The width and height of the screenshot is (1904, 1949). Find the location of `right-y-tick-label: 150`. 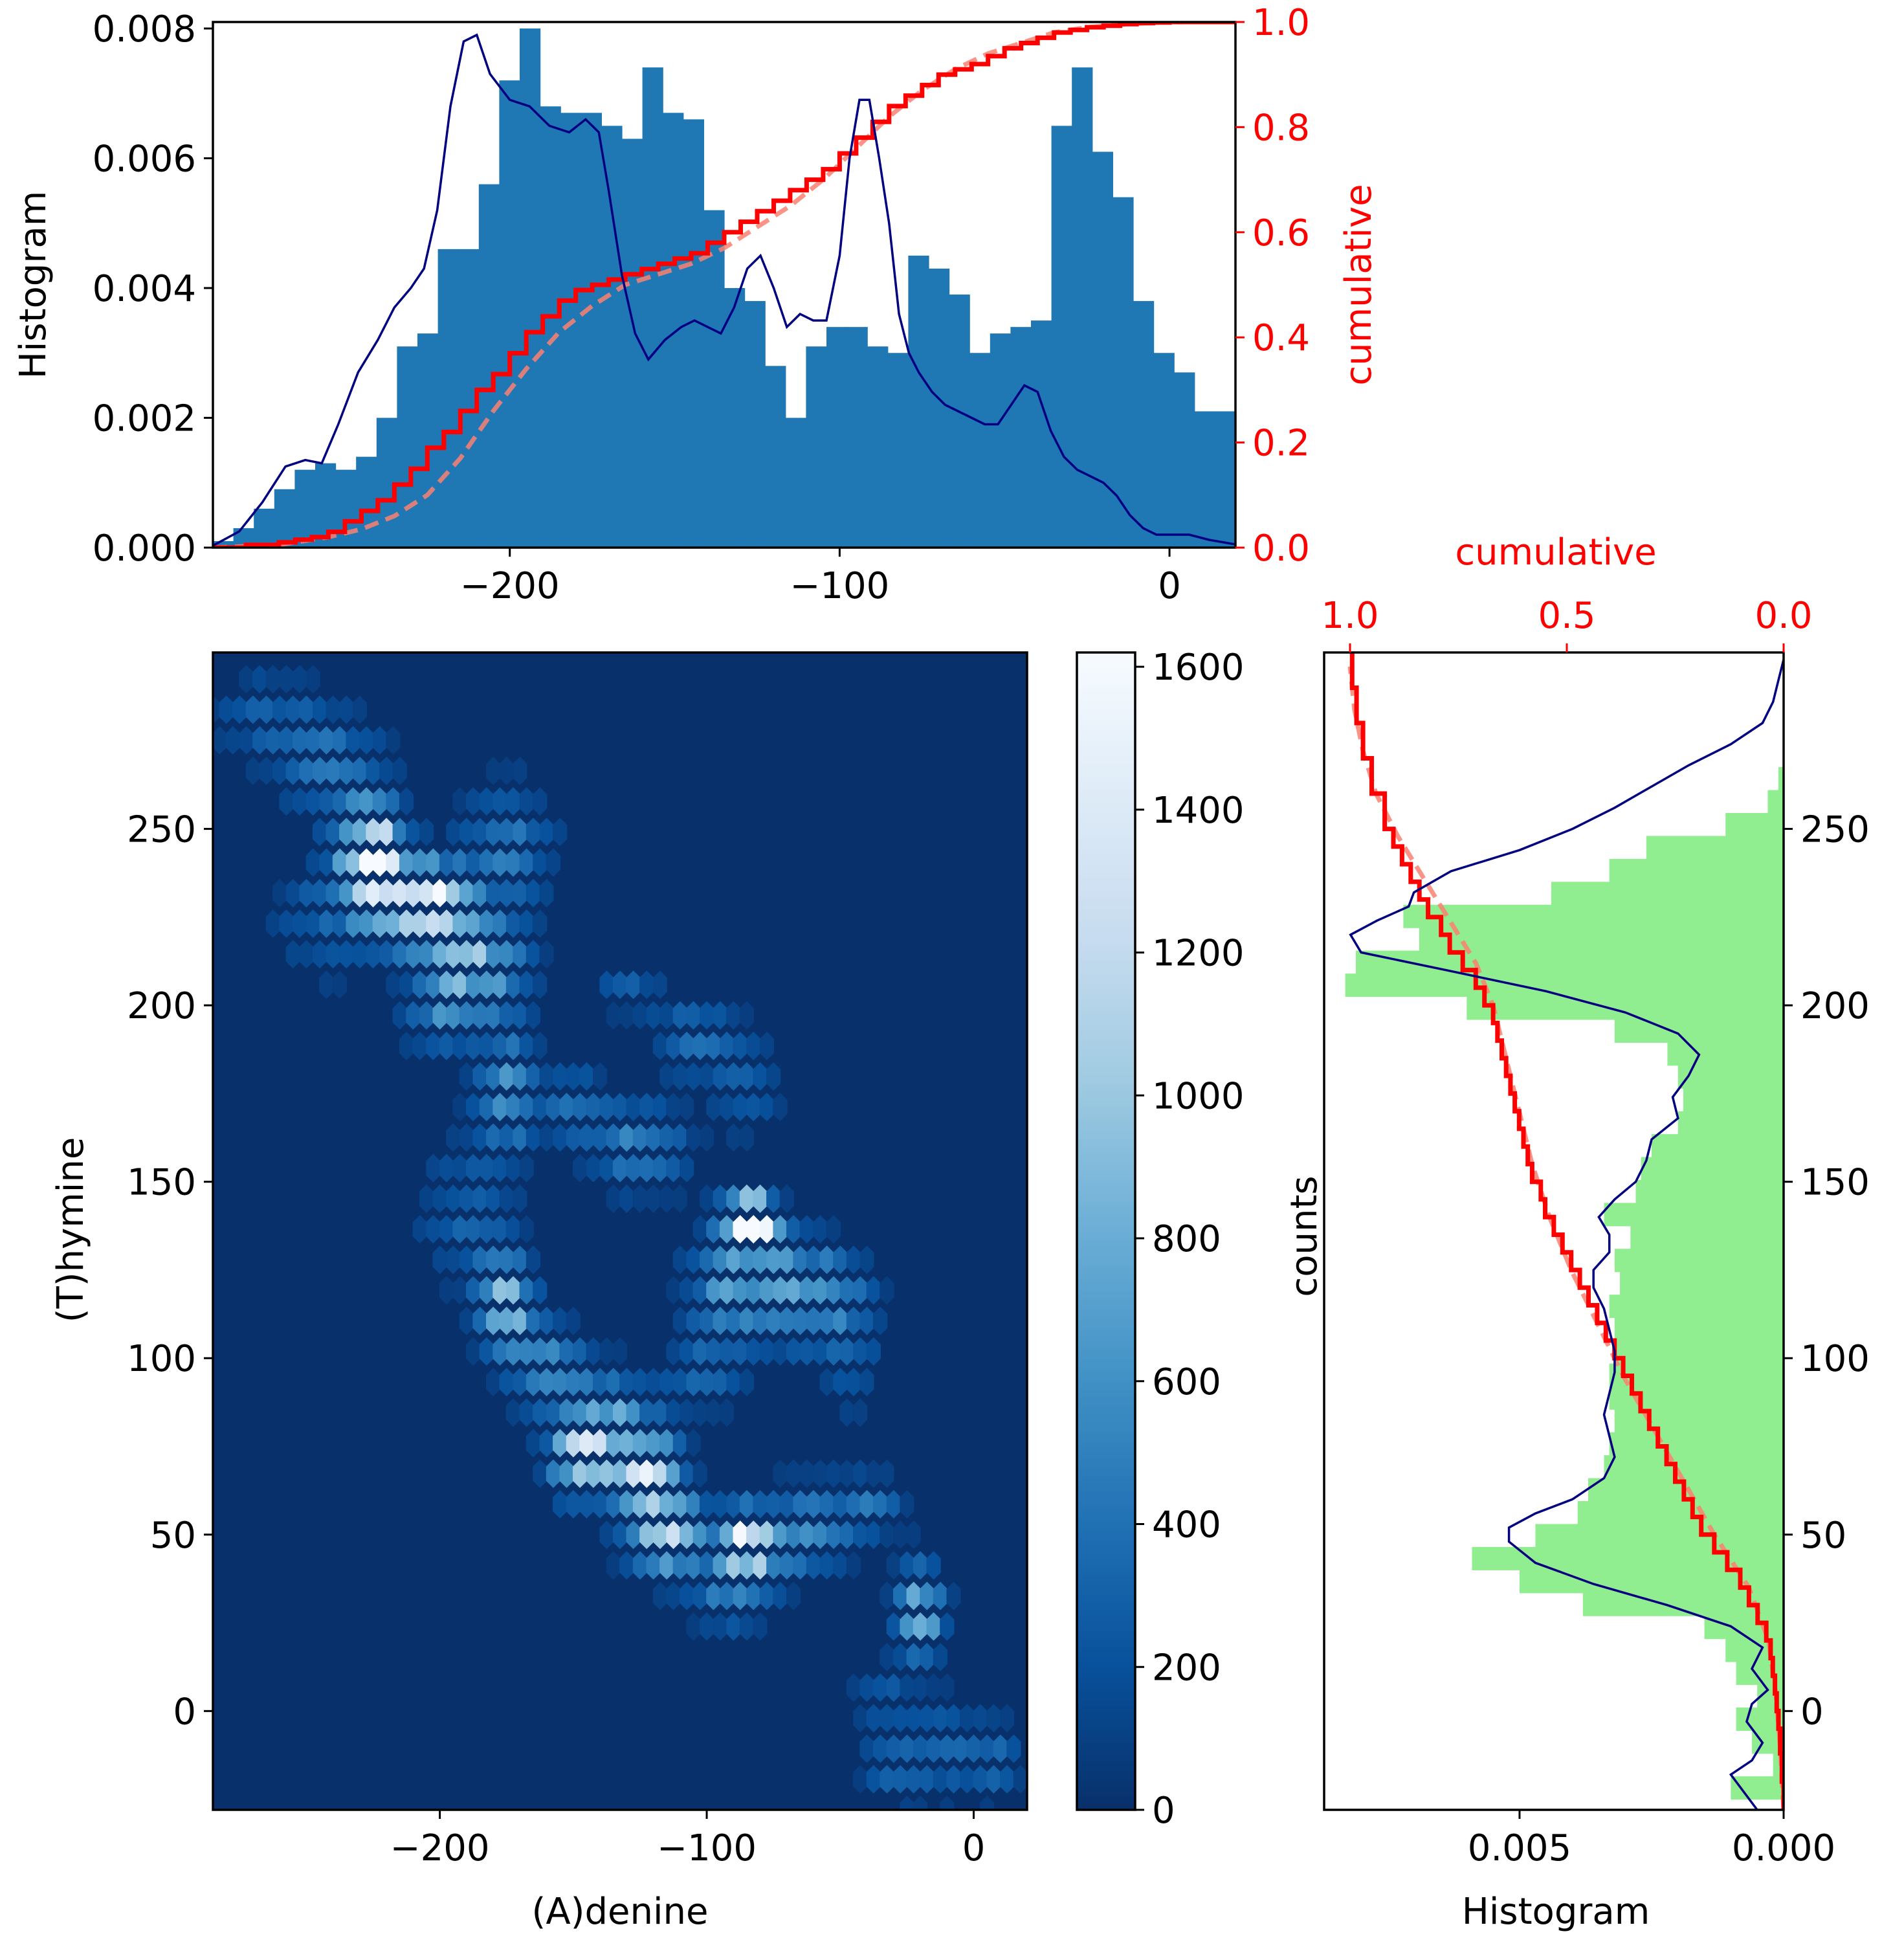

right-y-tick-label: 150 is located at coordinates (1835, 1183).